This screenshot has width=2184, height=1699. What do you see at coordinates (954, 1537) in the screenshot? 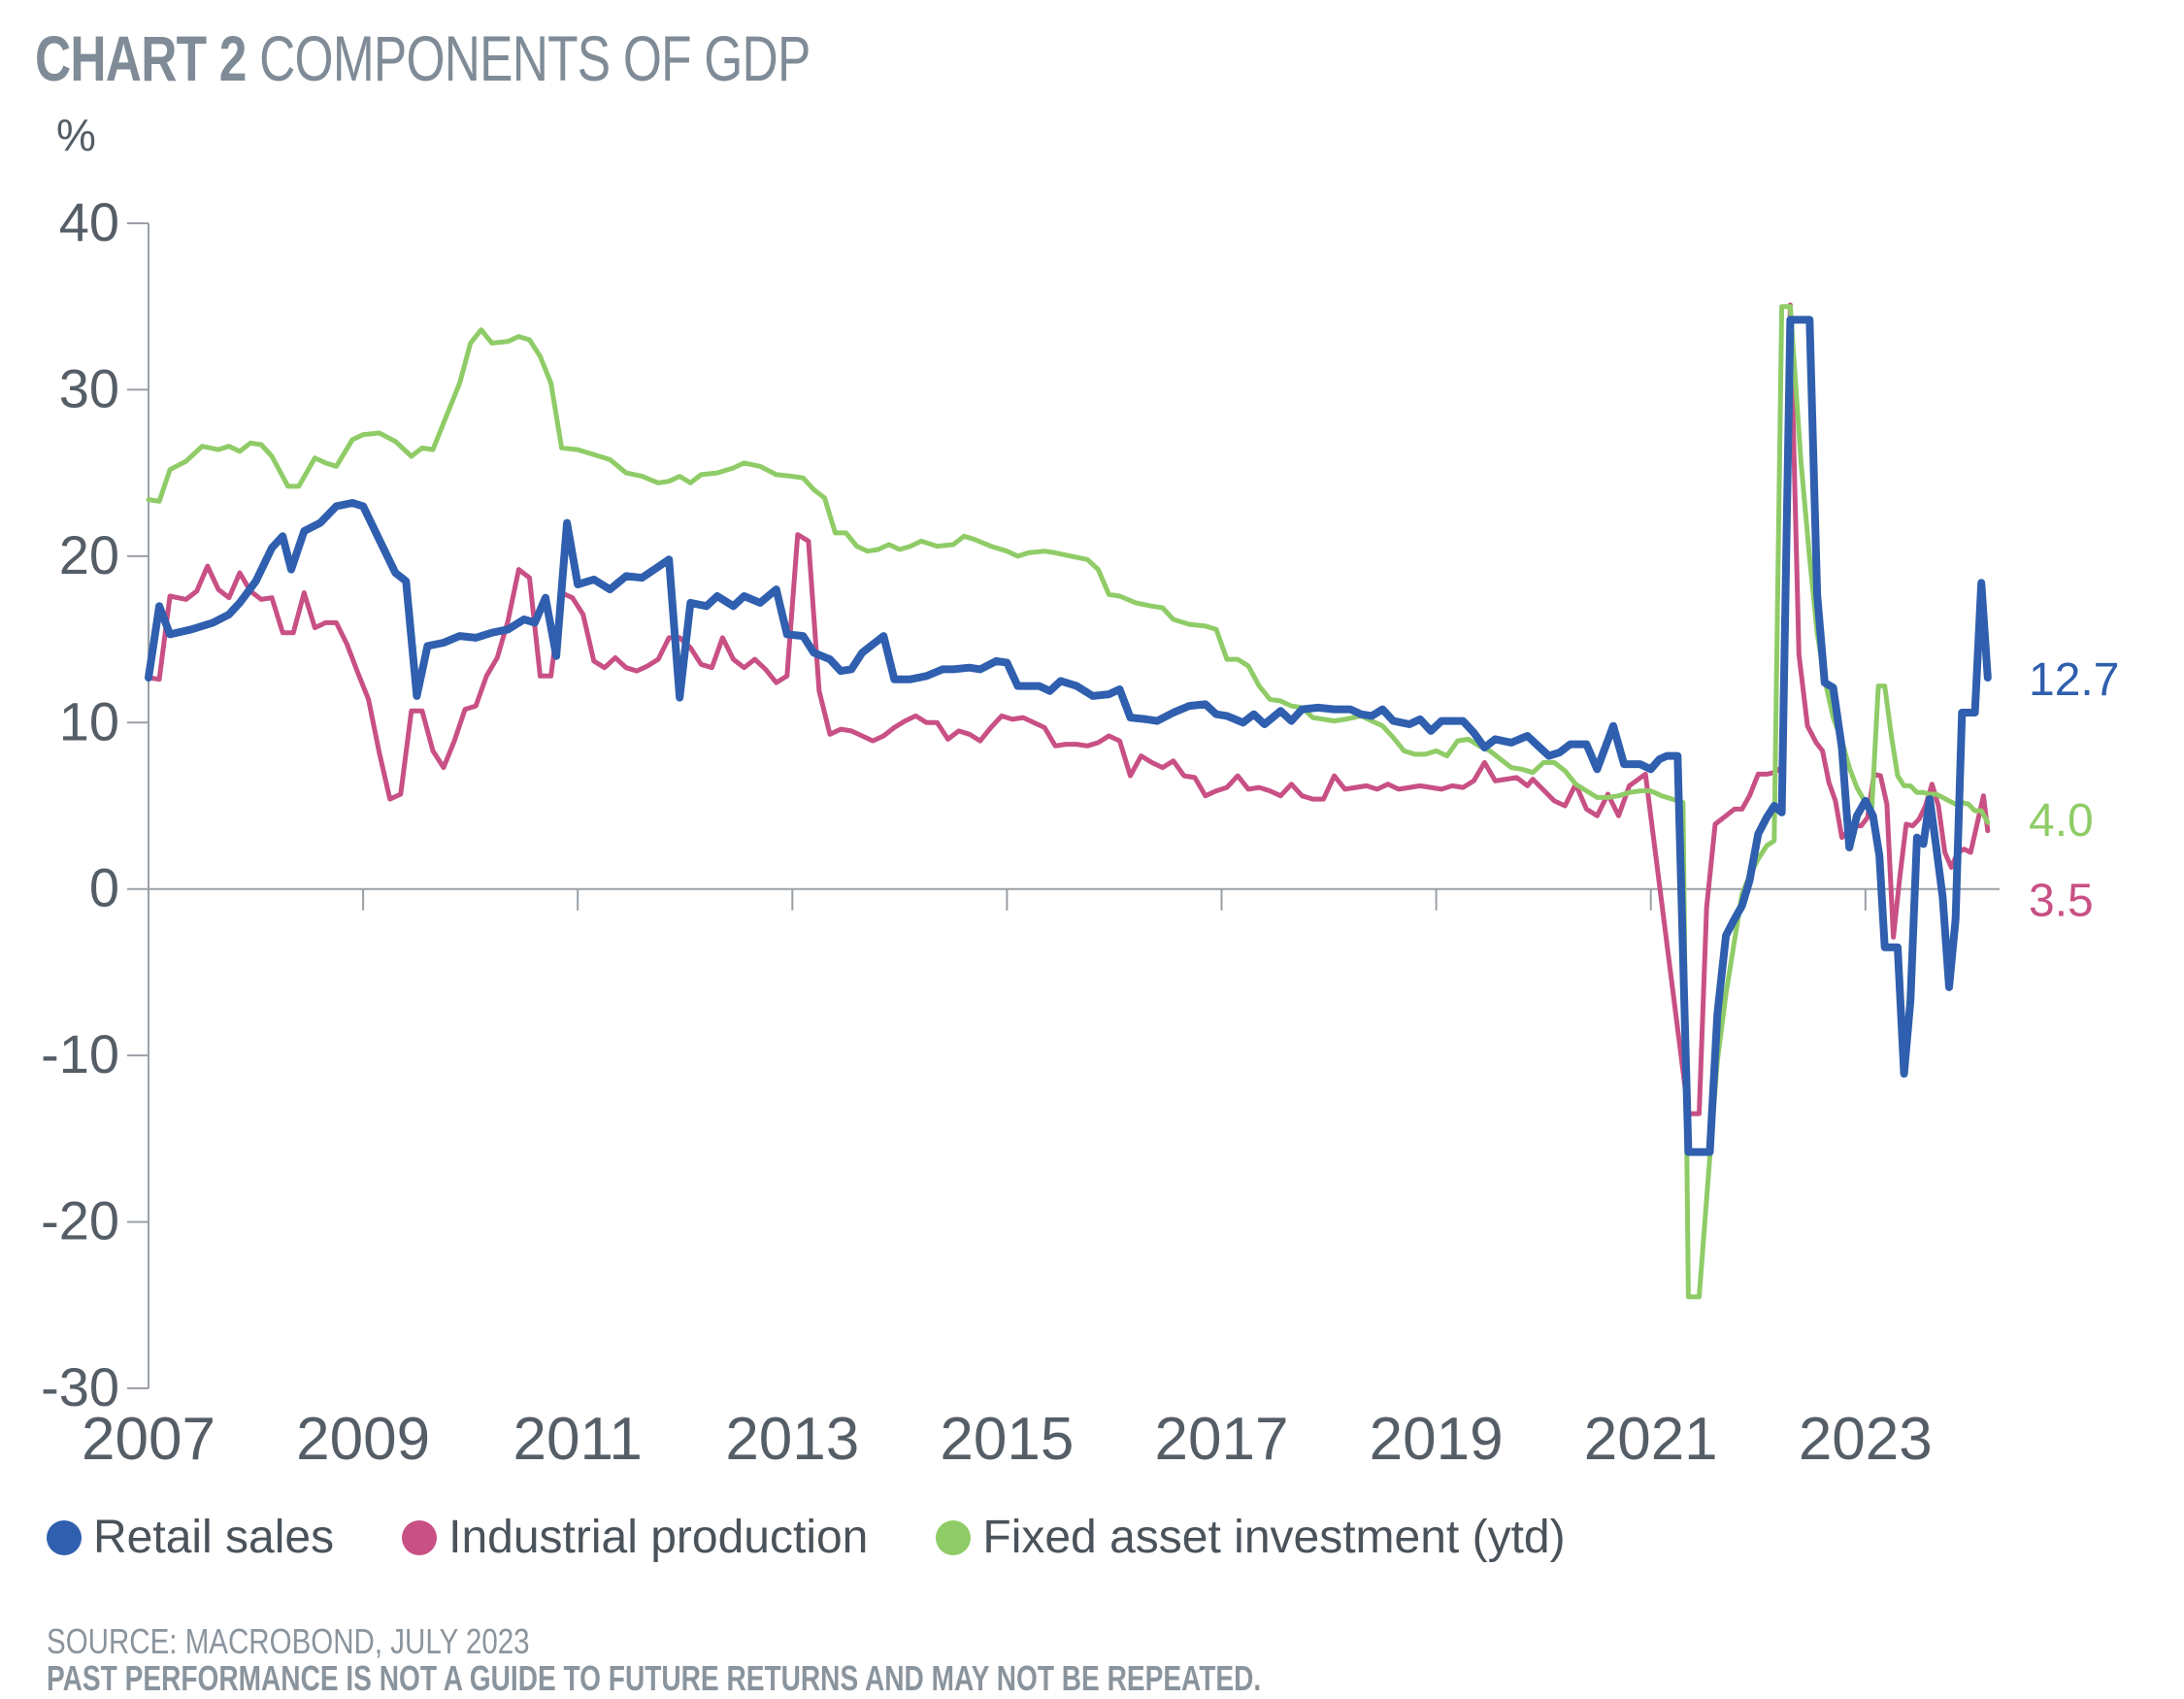
I see `legend-dot-fai` at bounding box center [954, 1537].